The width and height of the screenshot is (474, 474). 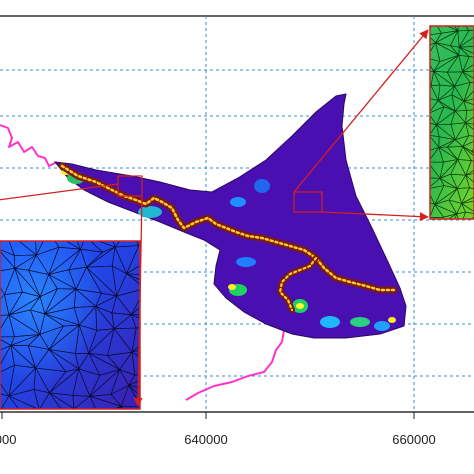 I want to click on x-axis-ticks, so click(x=208, y=415).